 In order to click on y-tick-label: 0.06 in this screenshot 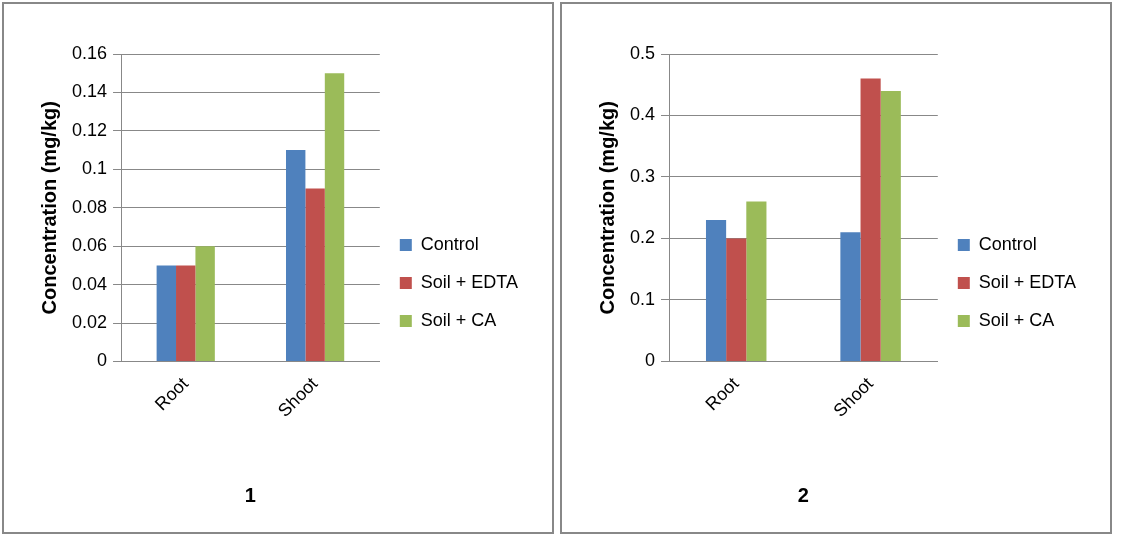, I will do `click(89, 245)`.